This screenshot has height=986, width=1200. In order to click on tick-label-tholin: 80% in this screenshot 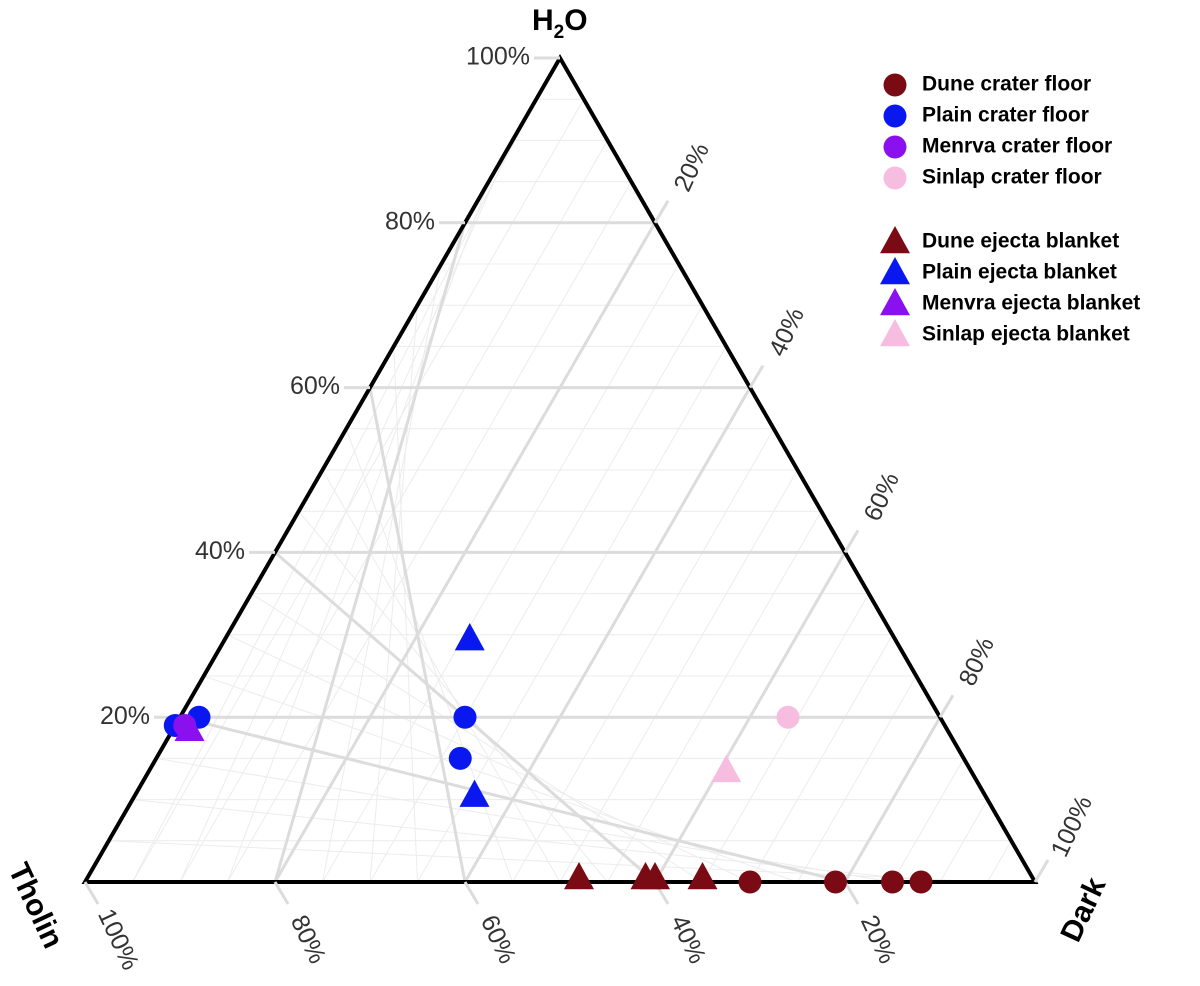, I will do `click(308, 939)`.